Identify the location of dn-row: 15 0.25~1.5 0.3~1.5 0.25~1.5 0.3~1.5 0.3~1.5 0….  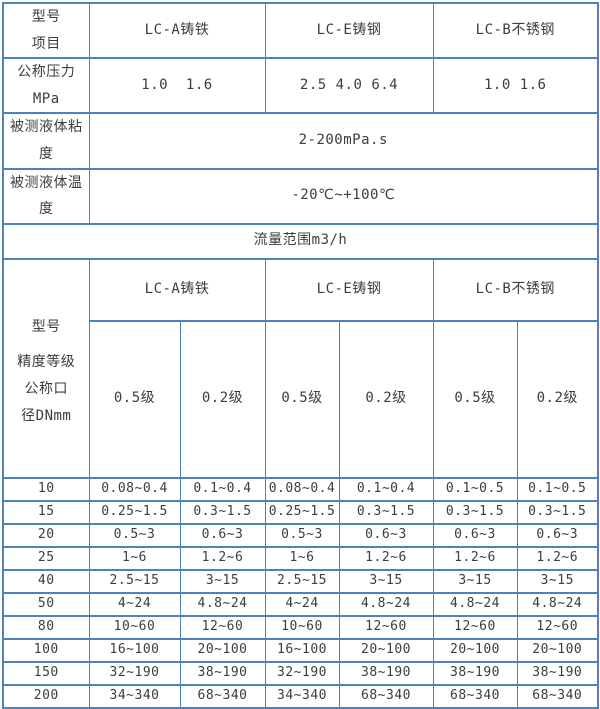
(300, 512).